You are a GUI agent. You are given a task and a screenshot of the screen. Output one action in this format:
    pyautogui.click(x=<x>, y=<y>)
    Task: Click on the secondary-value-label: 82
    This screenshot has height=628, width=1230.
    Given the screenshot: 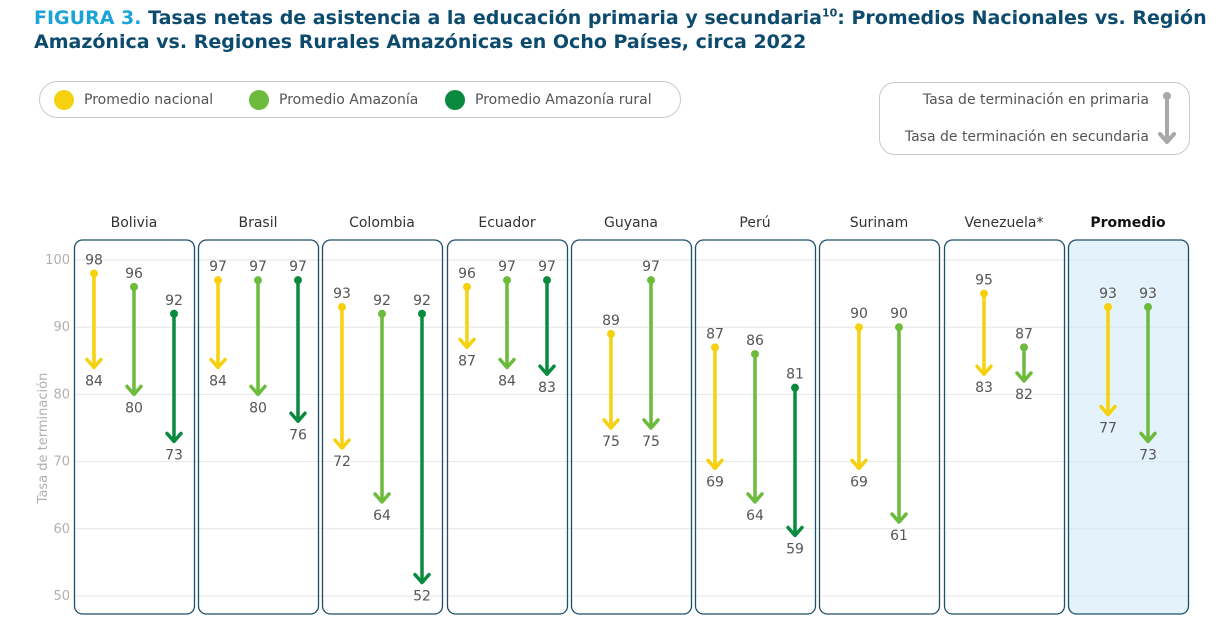 What is the action you would take?
    pyautogui.click(x=1024, y=395)
    